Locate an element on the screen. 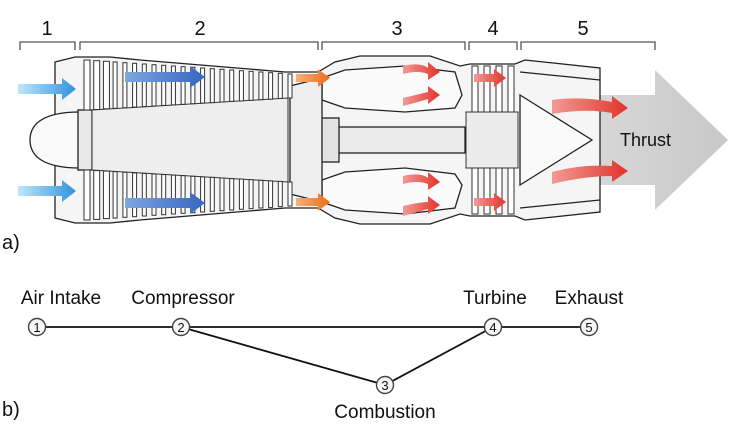 This screenshot has height=440, width=732. compressor-drum is located at coordinates (190, 140).